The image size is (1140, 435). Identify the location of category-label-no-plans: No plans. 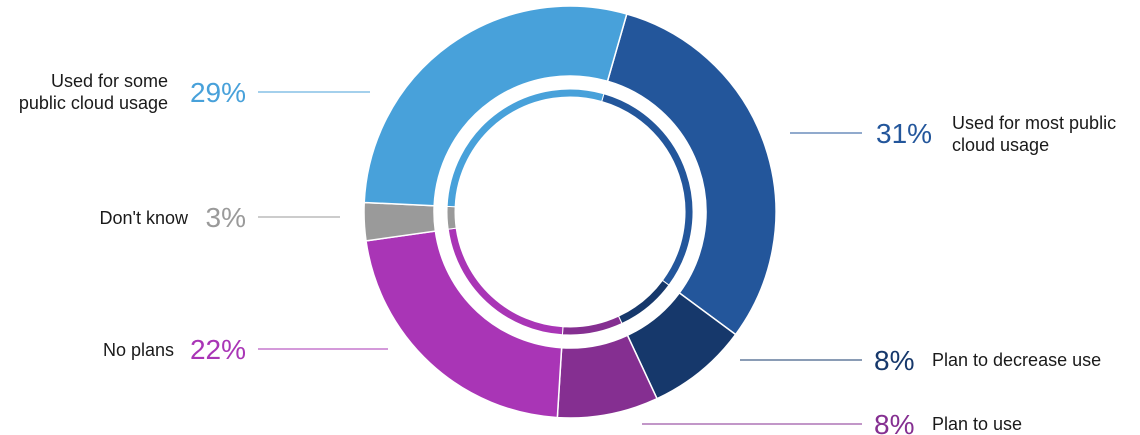
(138, 350).